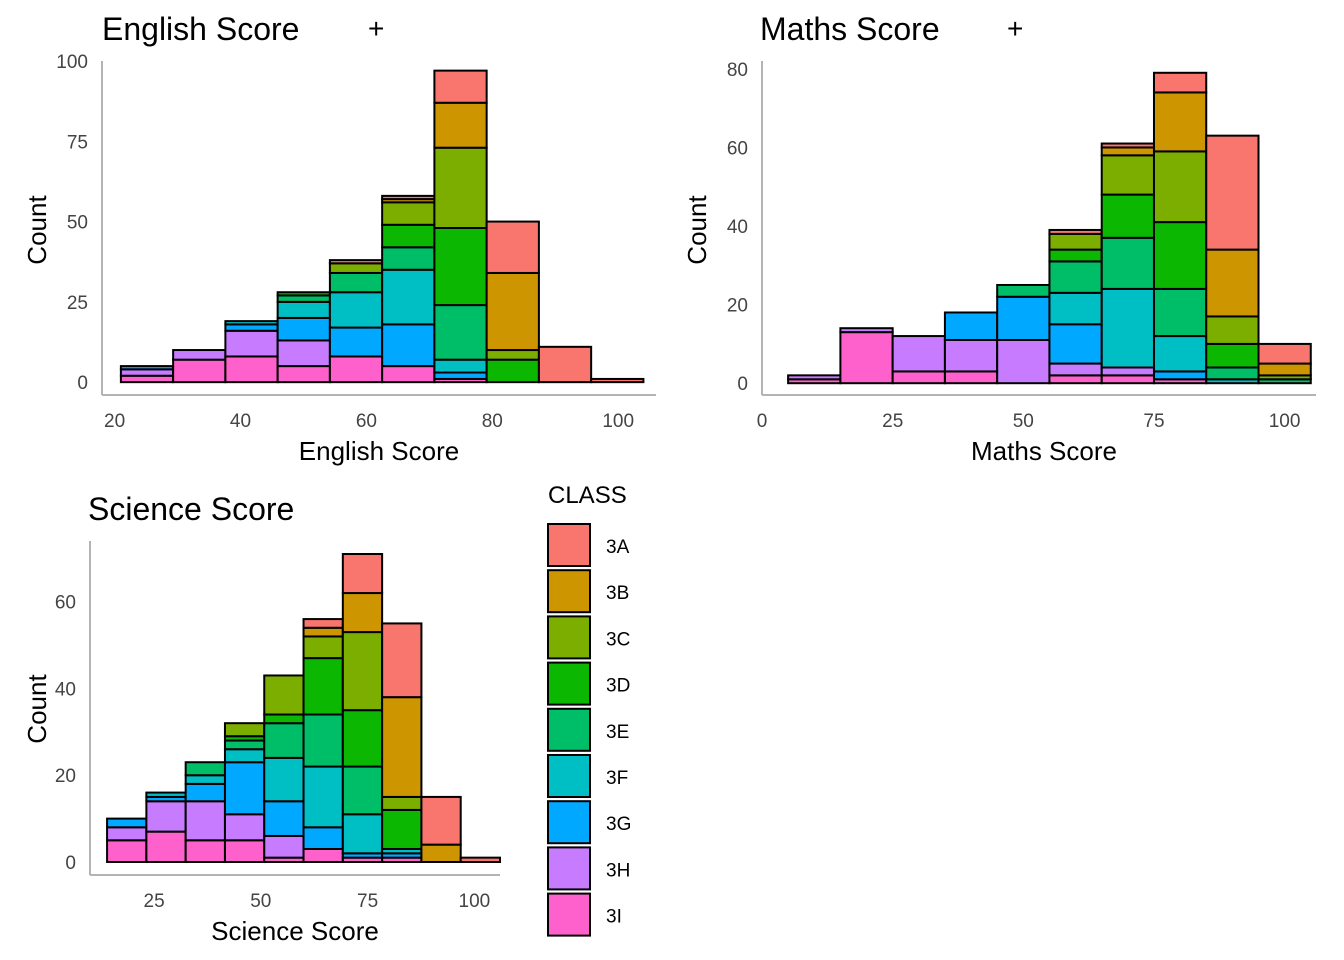 The image size is (1344, 960). I want to click on science-x-tick-25: 25, so click(154, 901).